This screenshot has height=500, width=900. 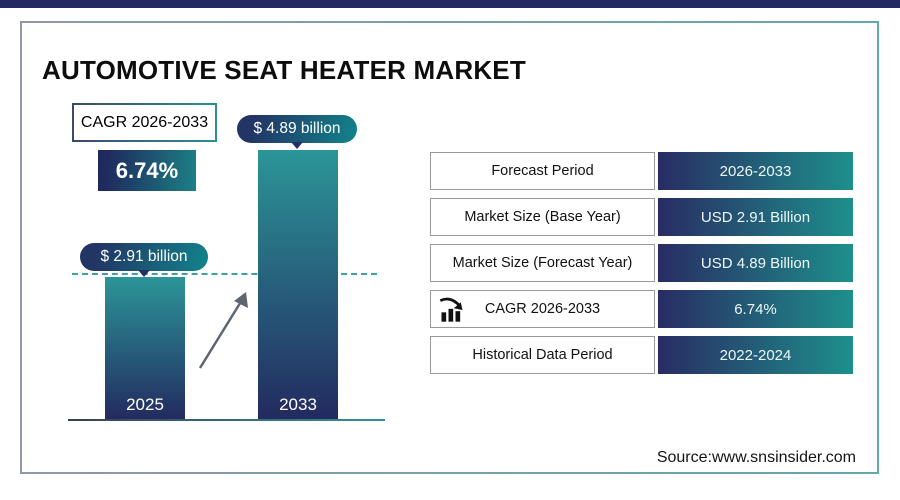 I want to click on top-accent-bar, so click(x=450, y=4).